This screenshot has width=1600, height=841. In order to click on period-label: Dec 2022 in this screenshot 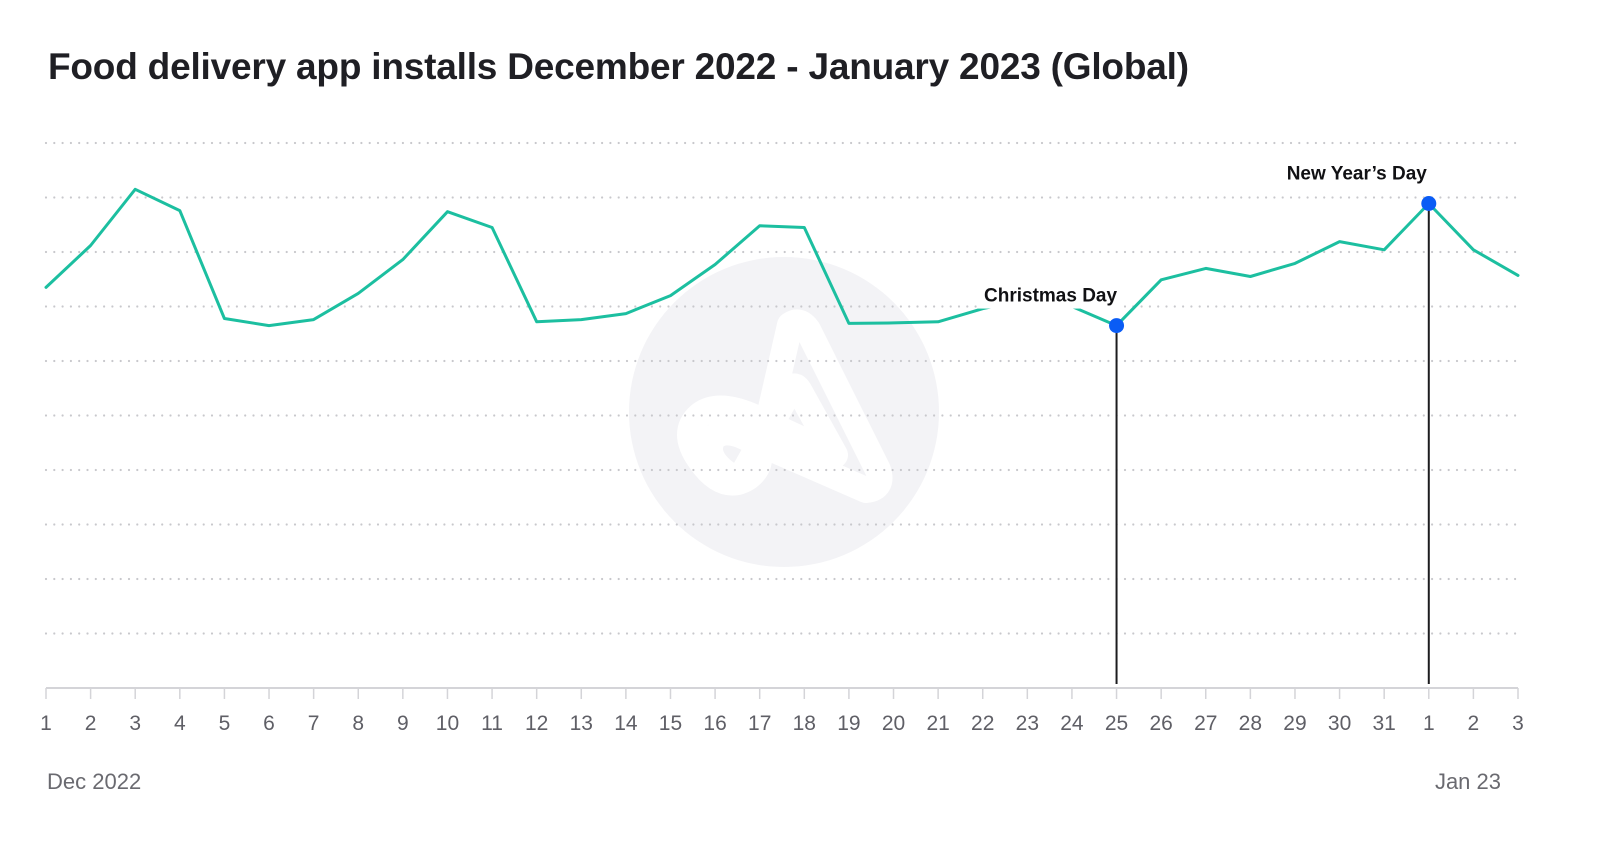, I will do `click(94, 781)`.